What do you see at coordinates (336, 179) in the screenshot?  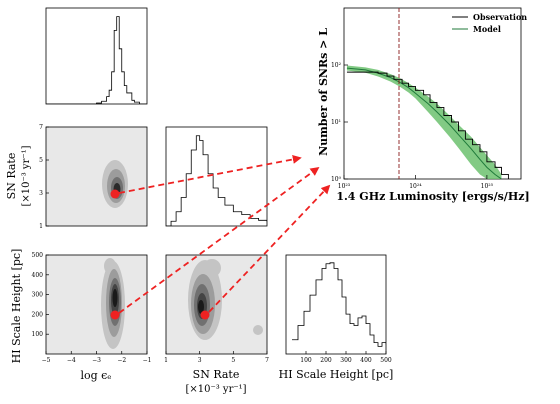 I see `tick-label-nsnr-y: 10⁰` at bounding box center [336, 179].